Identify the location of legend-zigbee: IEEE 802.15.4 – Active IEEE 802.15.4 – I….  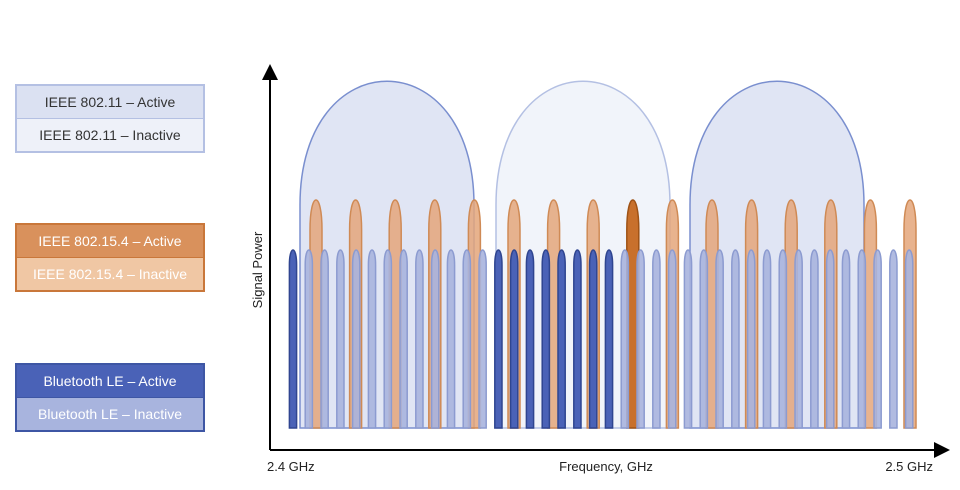
(110, 257).